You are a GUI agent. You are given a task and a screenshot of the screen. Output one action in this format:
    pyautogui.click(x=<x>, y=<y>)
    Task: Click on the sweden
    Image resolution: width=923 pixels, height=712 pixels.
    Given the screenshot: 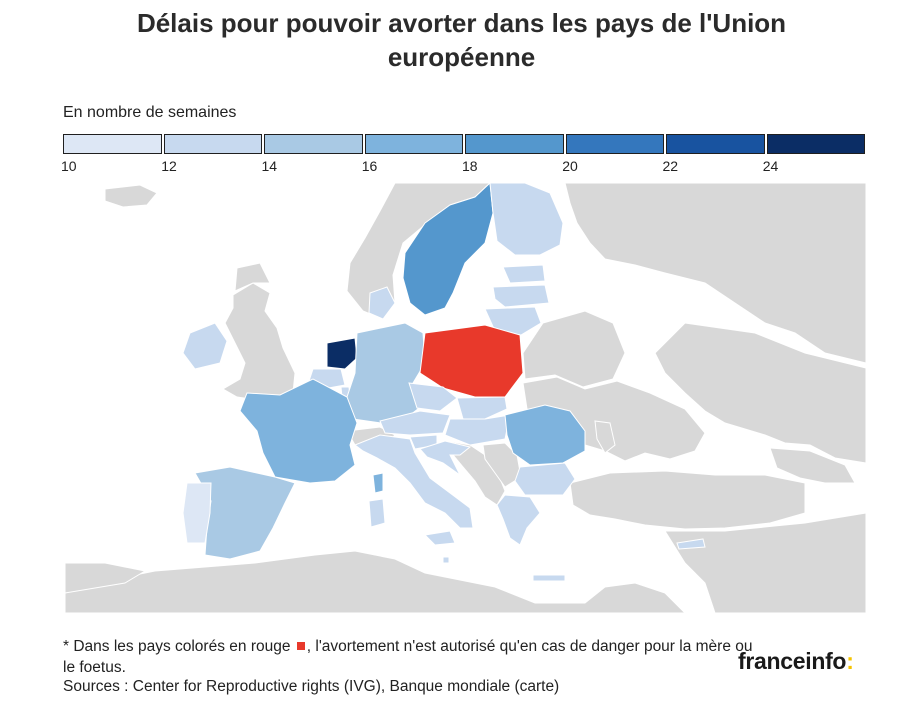 What is the action you would take?
    pyautogui.click(x=448, y=249)
    